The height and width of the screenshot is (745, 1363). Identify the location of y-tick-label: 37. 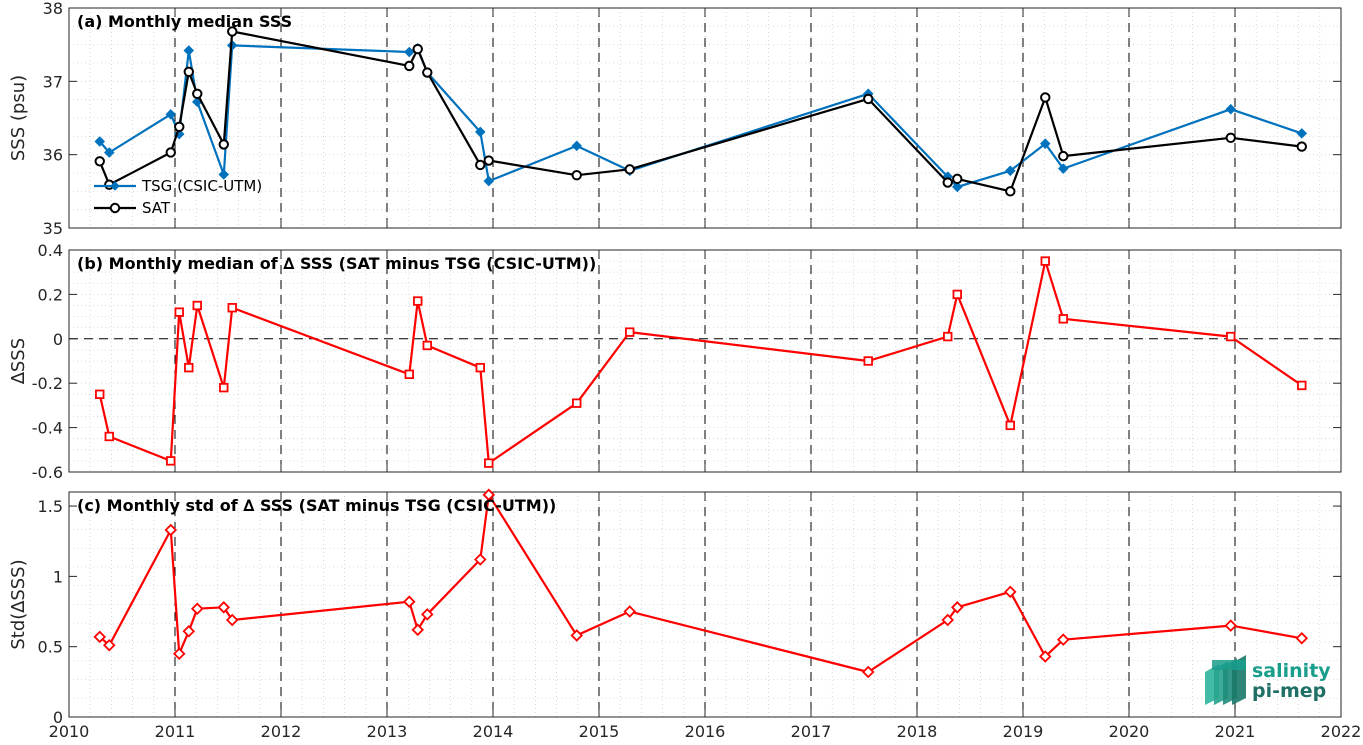
(53, 81).